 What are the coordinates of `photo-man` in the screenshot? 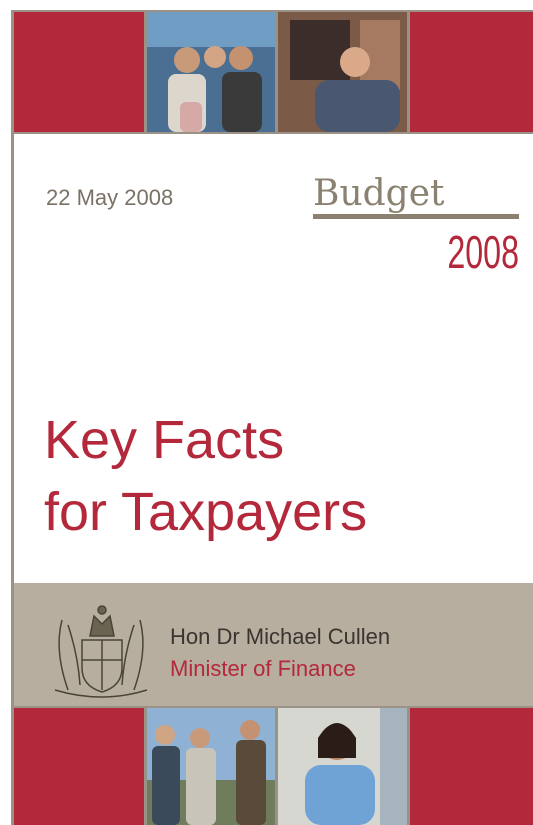 It's located at (342, 72).